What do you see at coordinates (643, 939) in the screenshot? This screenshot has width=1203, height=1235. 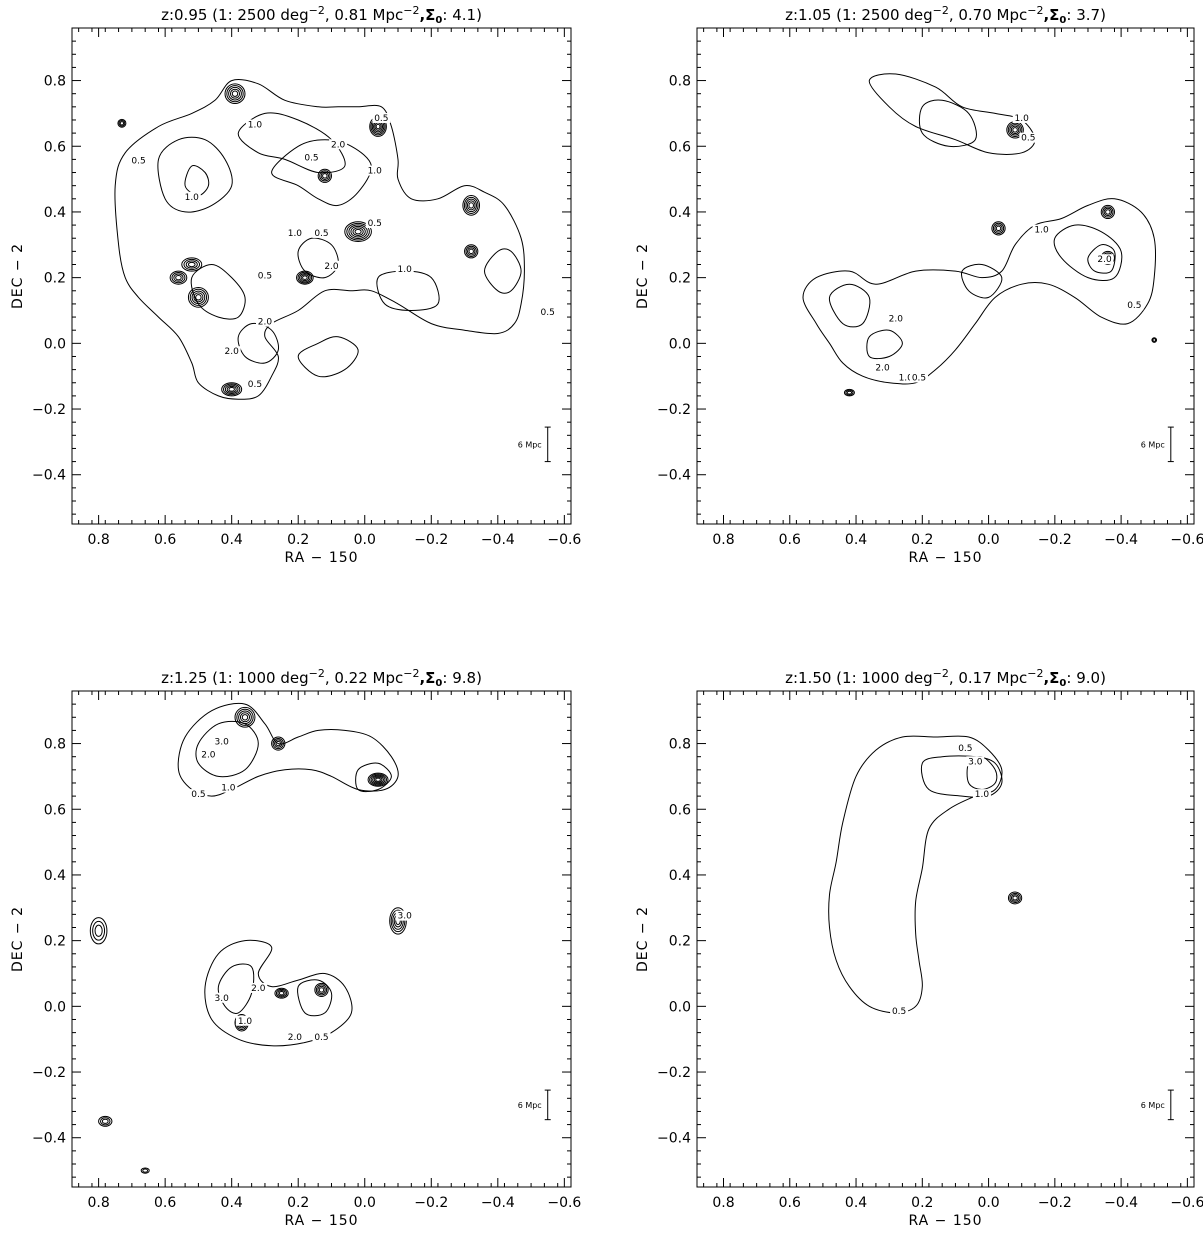 I see `y-axis-title: DEC − 2` at bounding box center [643, 939].